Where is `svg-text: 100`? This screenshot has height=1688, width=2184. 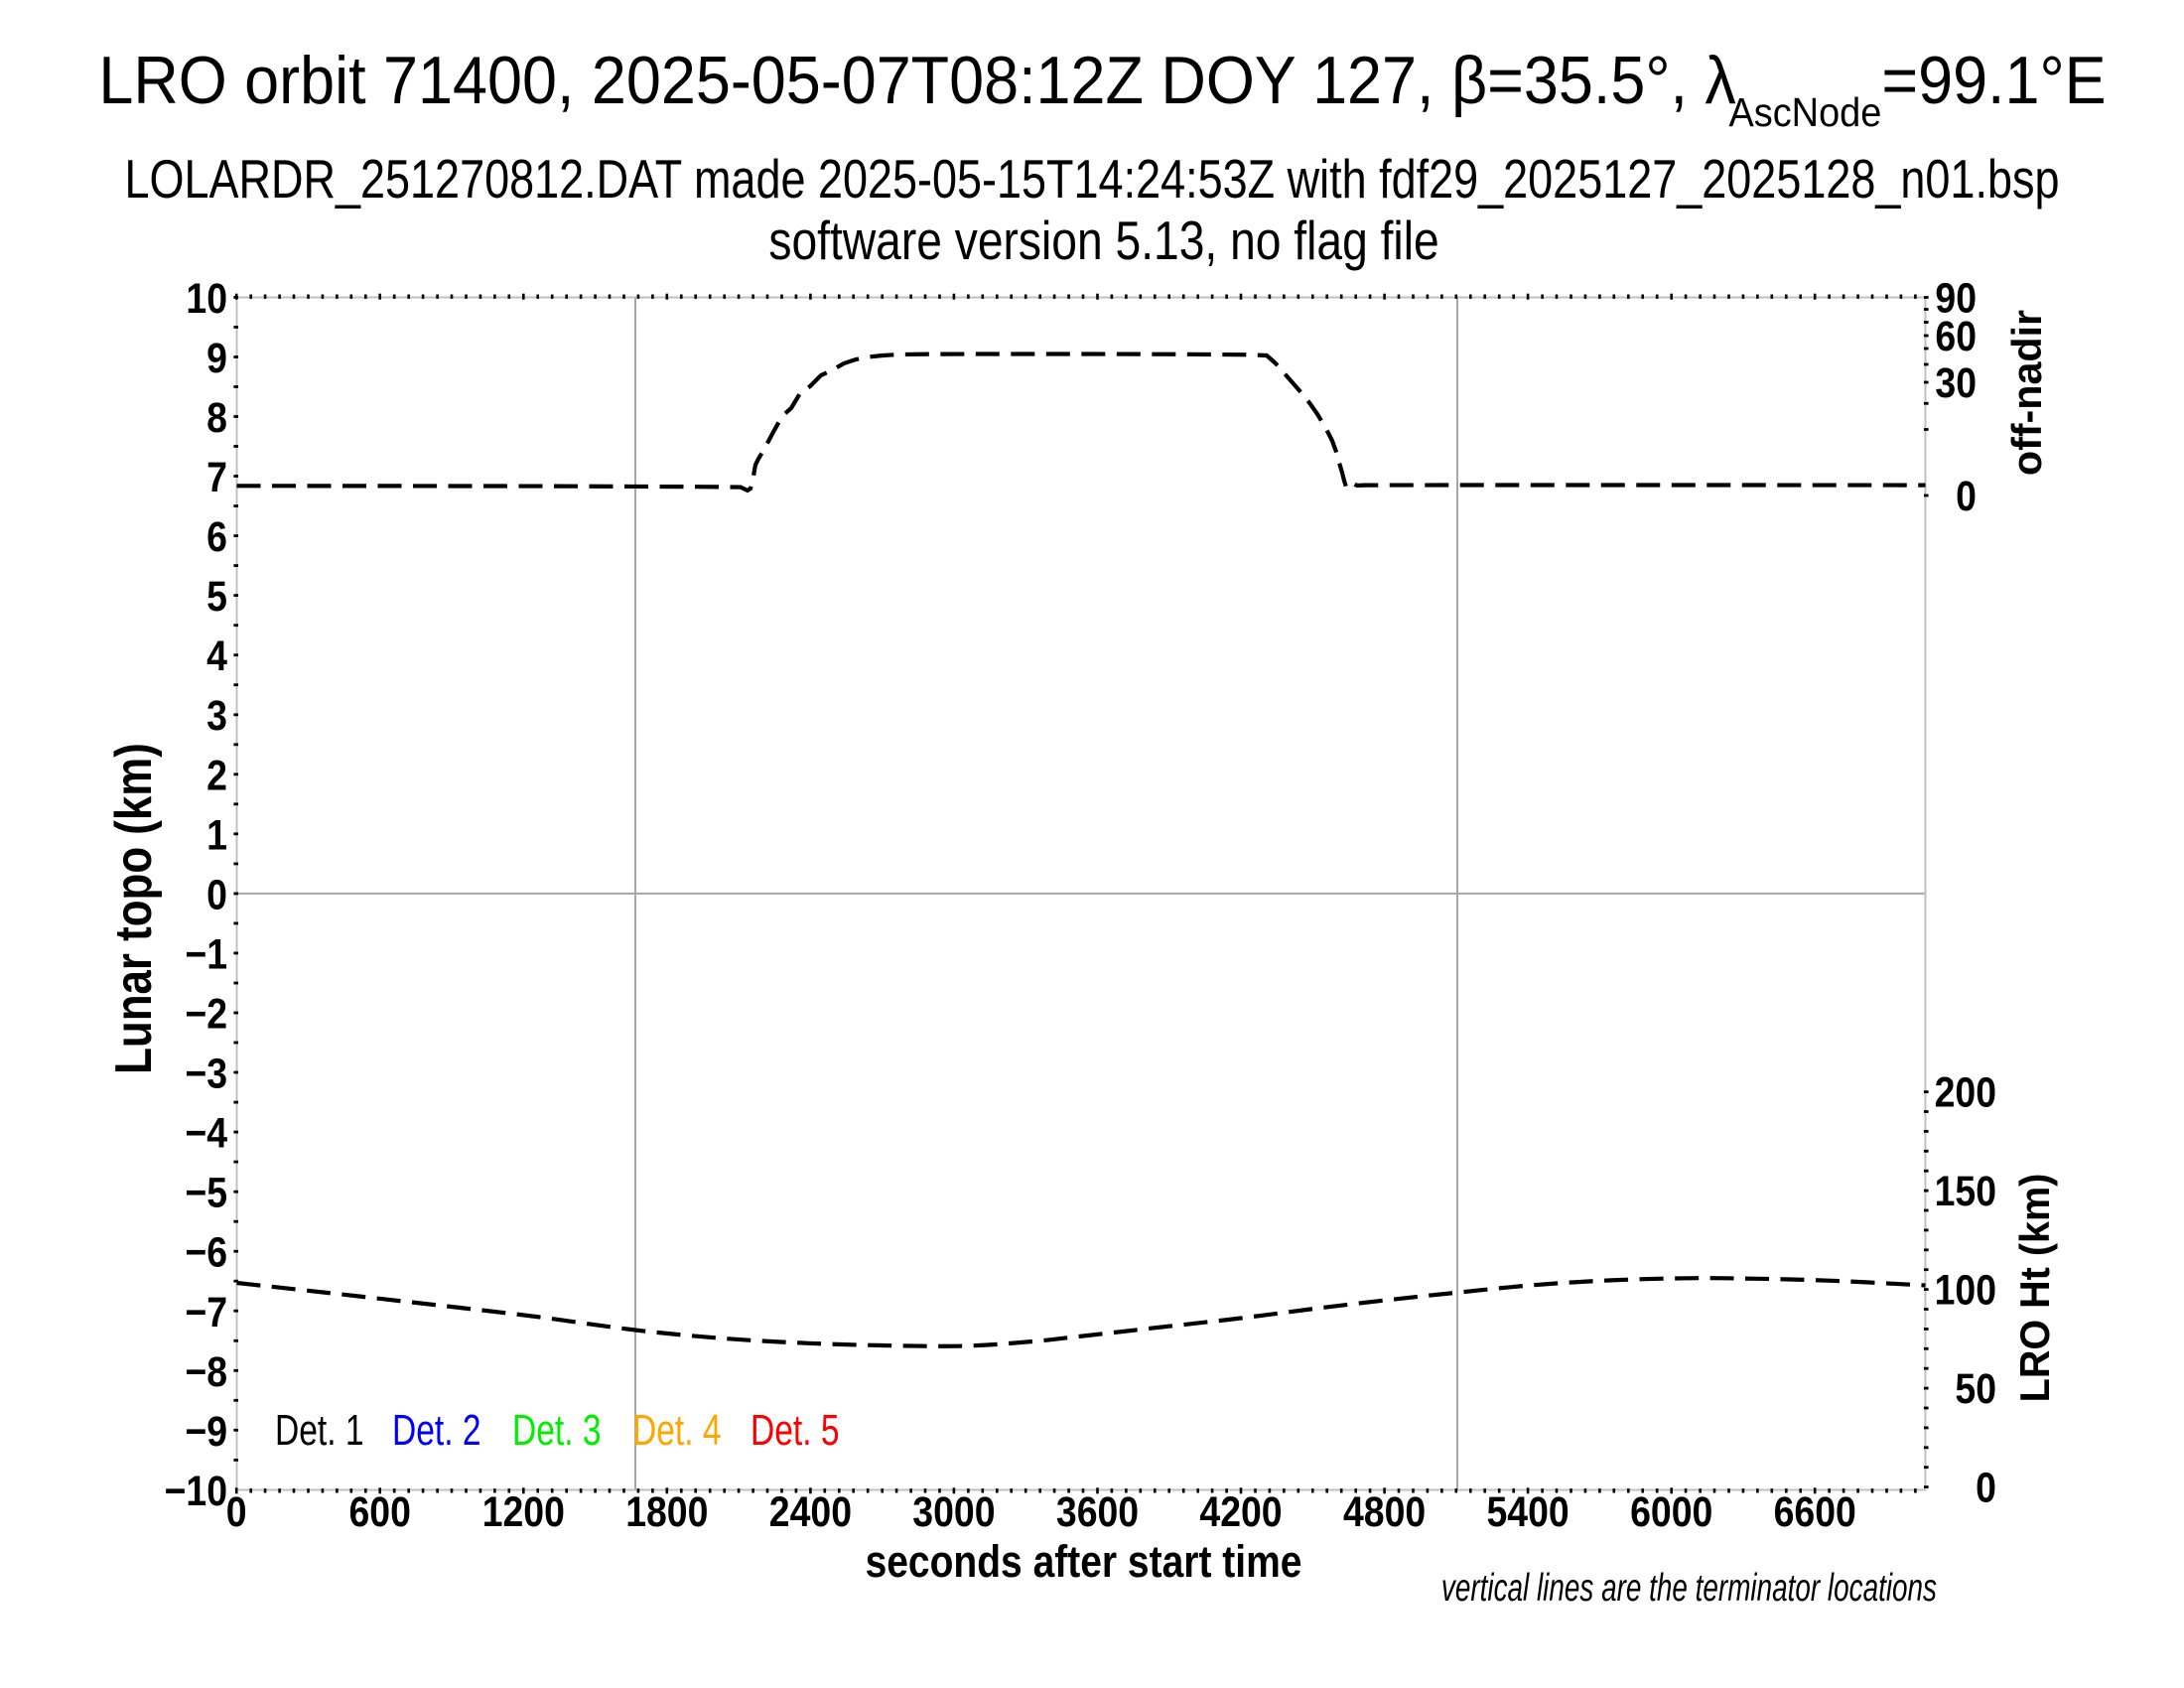
svg-text: 100 is located at coordinates (1965, 1290).